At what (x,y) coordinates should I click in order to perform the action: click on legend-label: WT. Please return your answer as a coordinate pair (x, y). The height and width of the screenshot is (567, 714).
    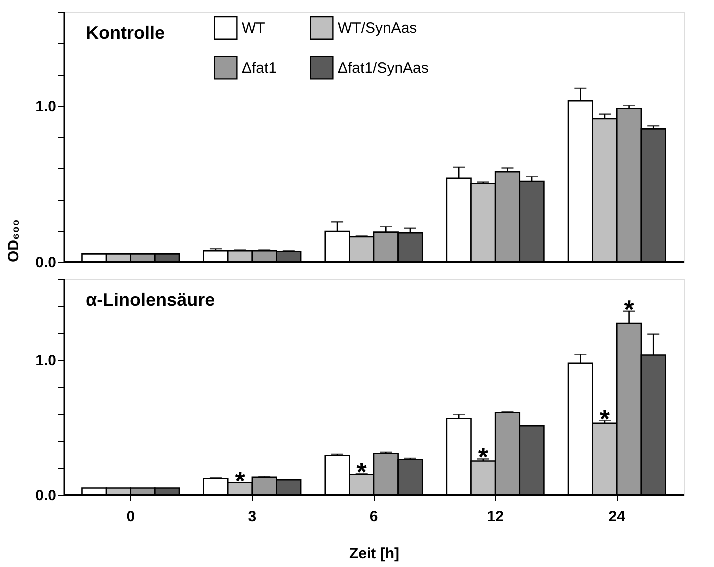
    Looking at the image, I should click on (254, 29).